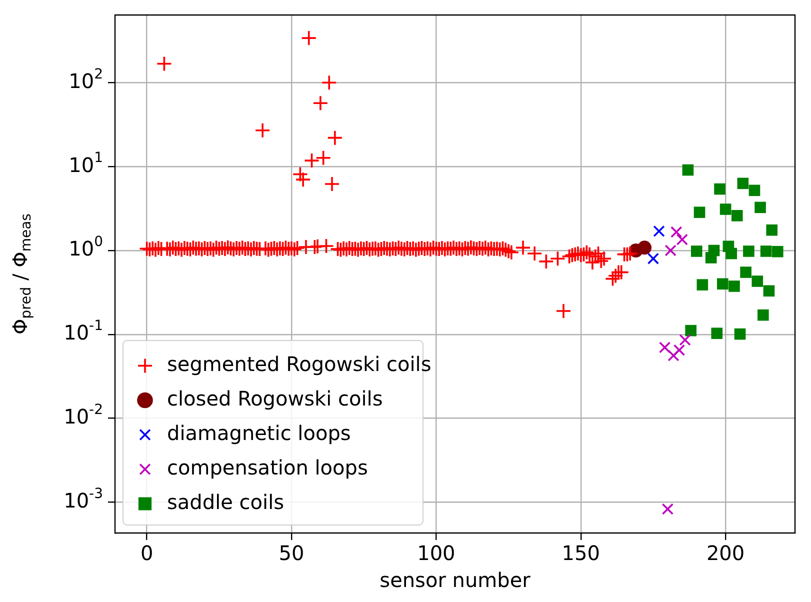  What do you see at coordinates (291, 553) in the screenshot?
I see `x-tick-label: 50` at bounding box center [291, 553].